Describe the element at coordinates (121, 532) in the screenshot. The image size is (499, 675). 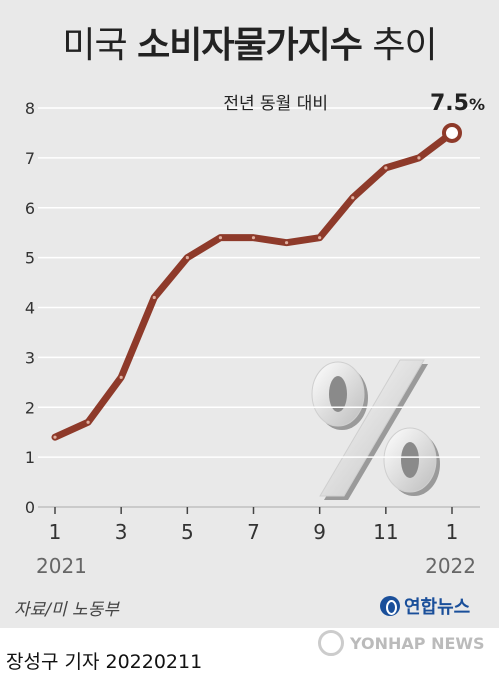
I see `x-tick-label-1: 3` at that location.